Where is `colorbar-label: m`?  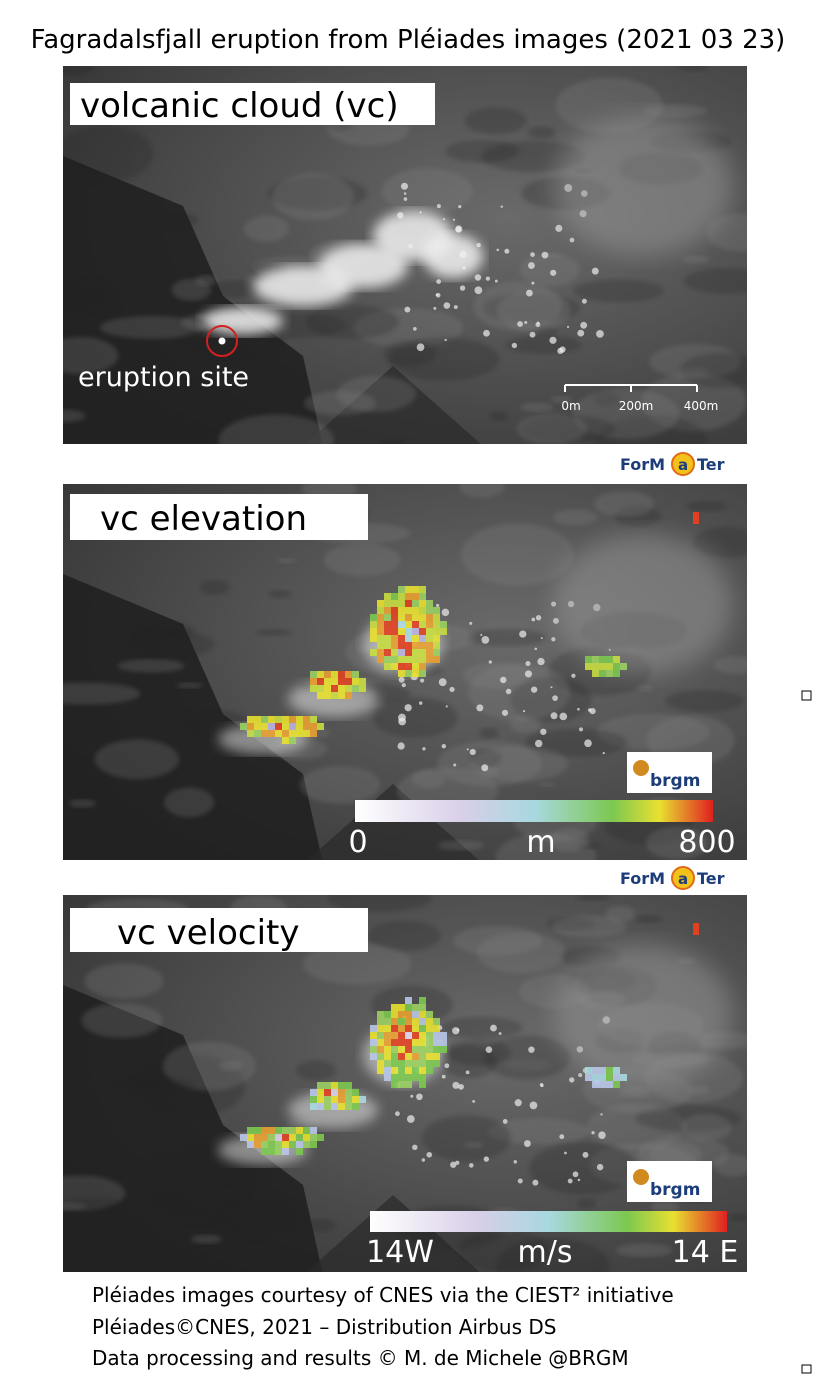 colorbar-label: m is located at coordinates (540, 842).